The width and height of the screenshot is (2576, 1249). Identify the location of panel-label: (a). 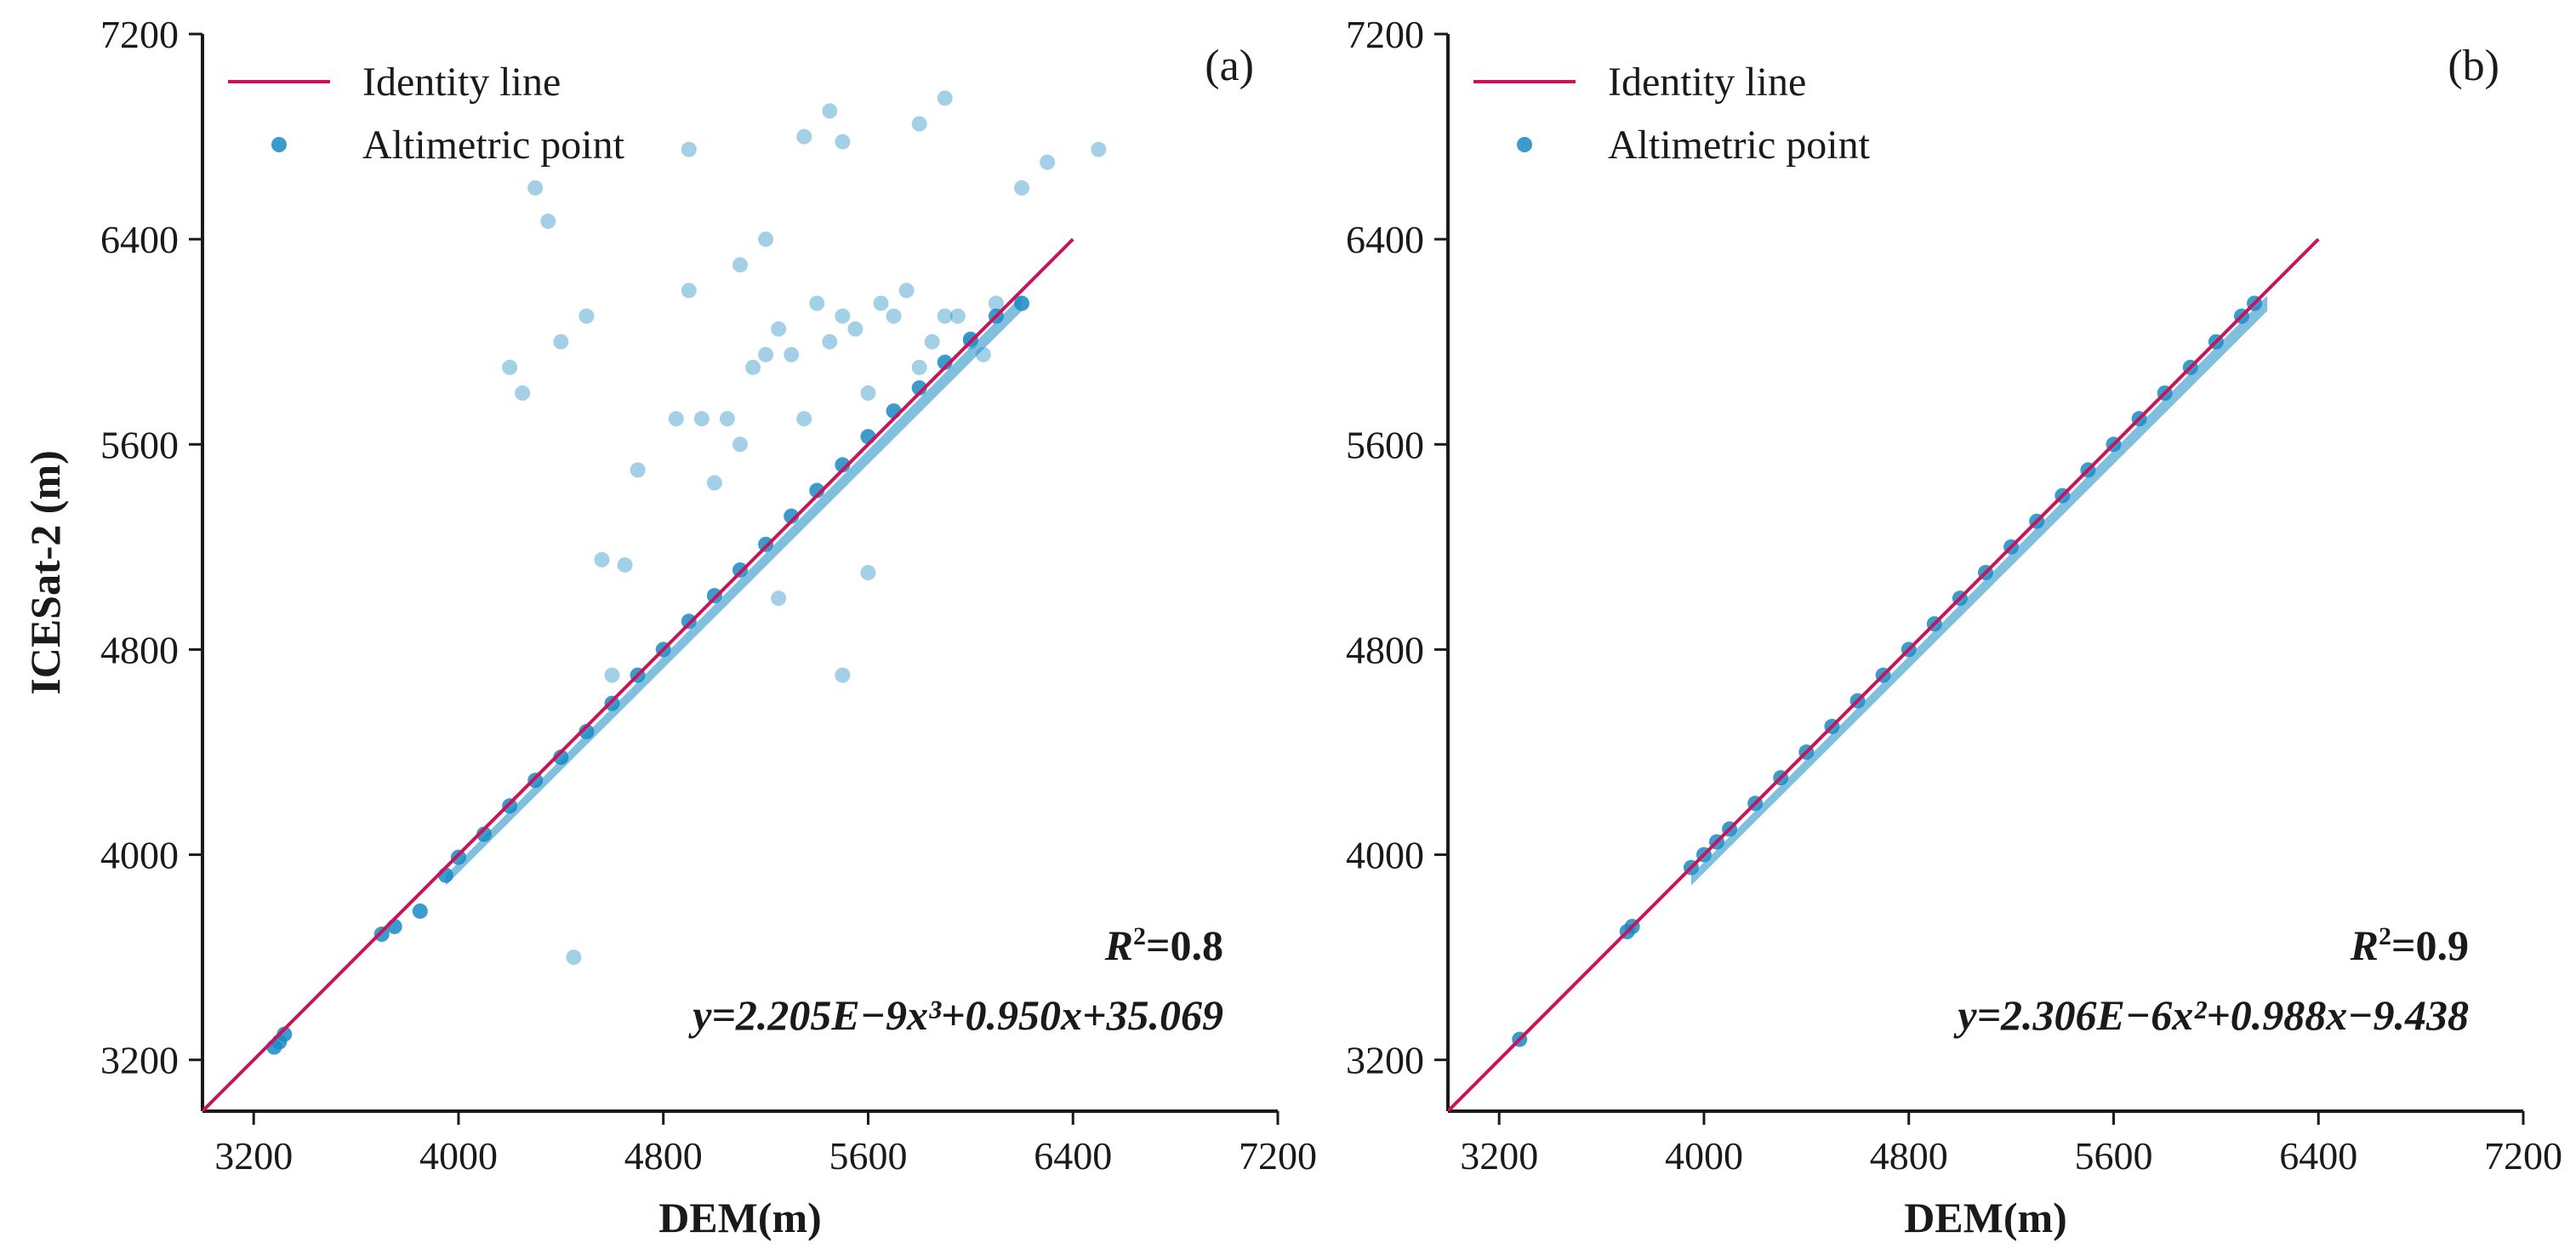
(1229, 66).